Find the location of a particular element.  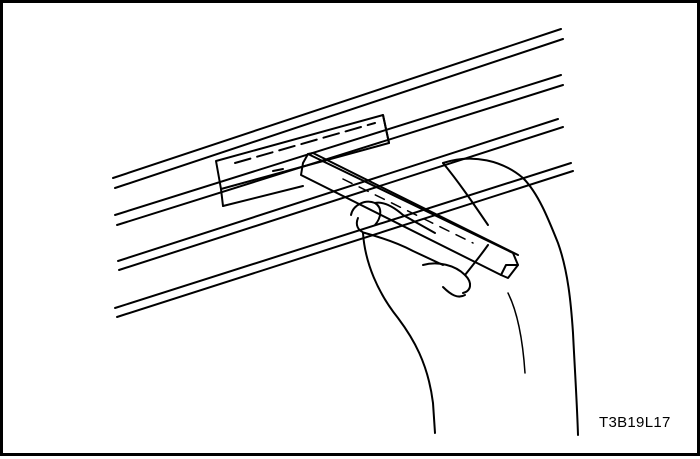

figure-code-label: T3B19L17 is located at coordinates (635, 422).